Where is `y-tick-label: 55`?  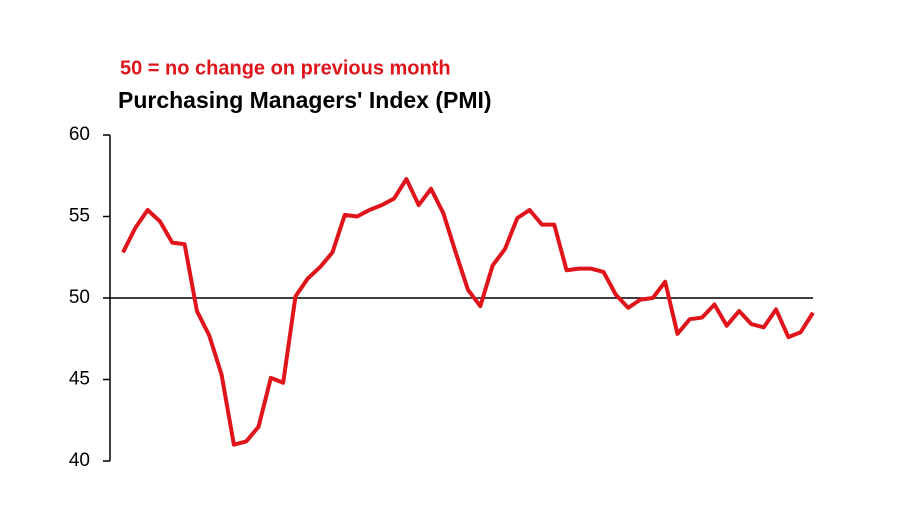
y-tick-label: 55 is located at coordinates (79, 216).